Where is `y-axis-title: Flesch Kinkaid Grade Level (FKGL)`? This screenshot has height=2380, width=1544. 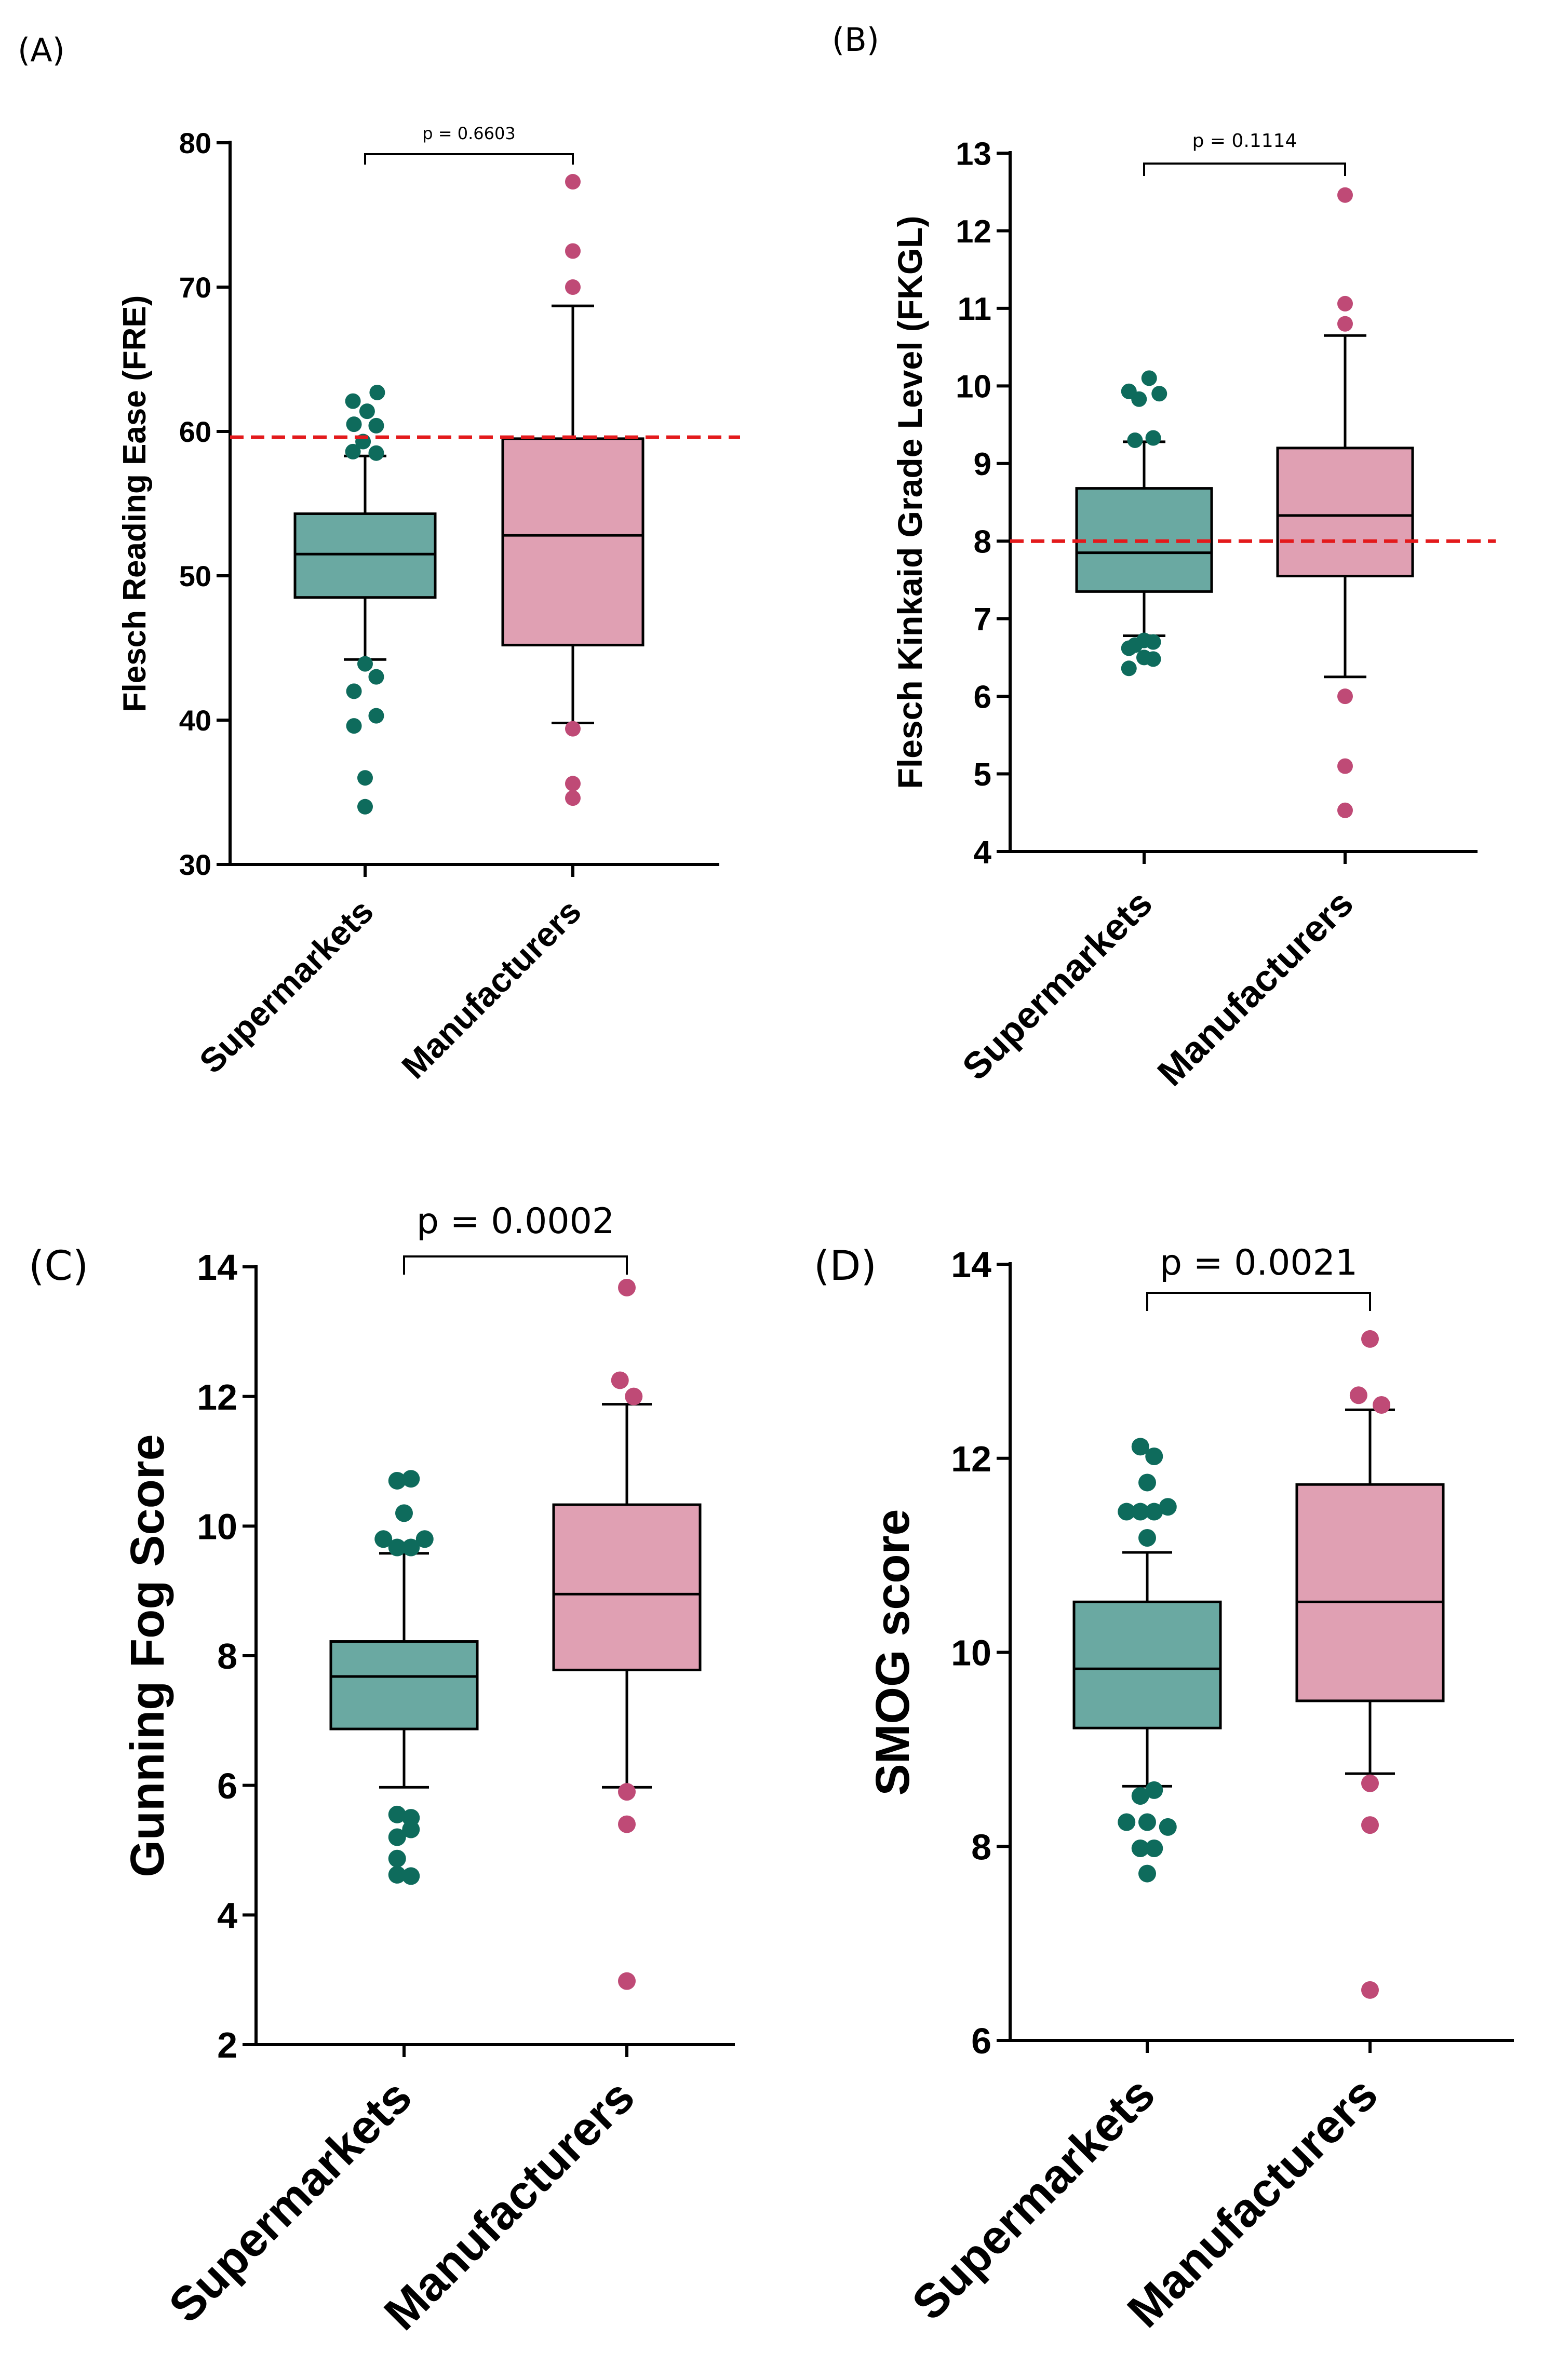
y-axis-title: Flesch Kinkaid Grade Level (FKGL) is located at coordinates (910, 503).